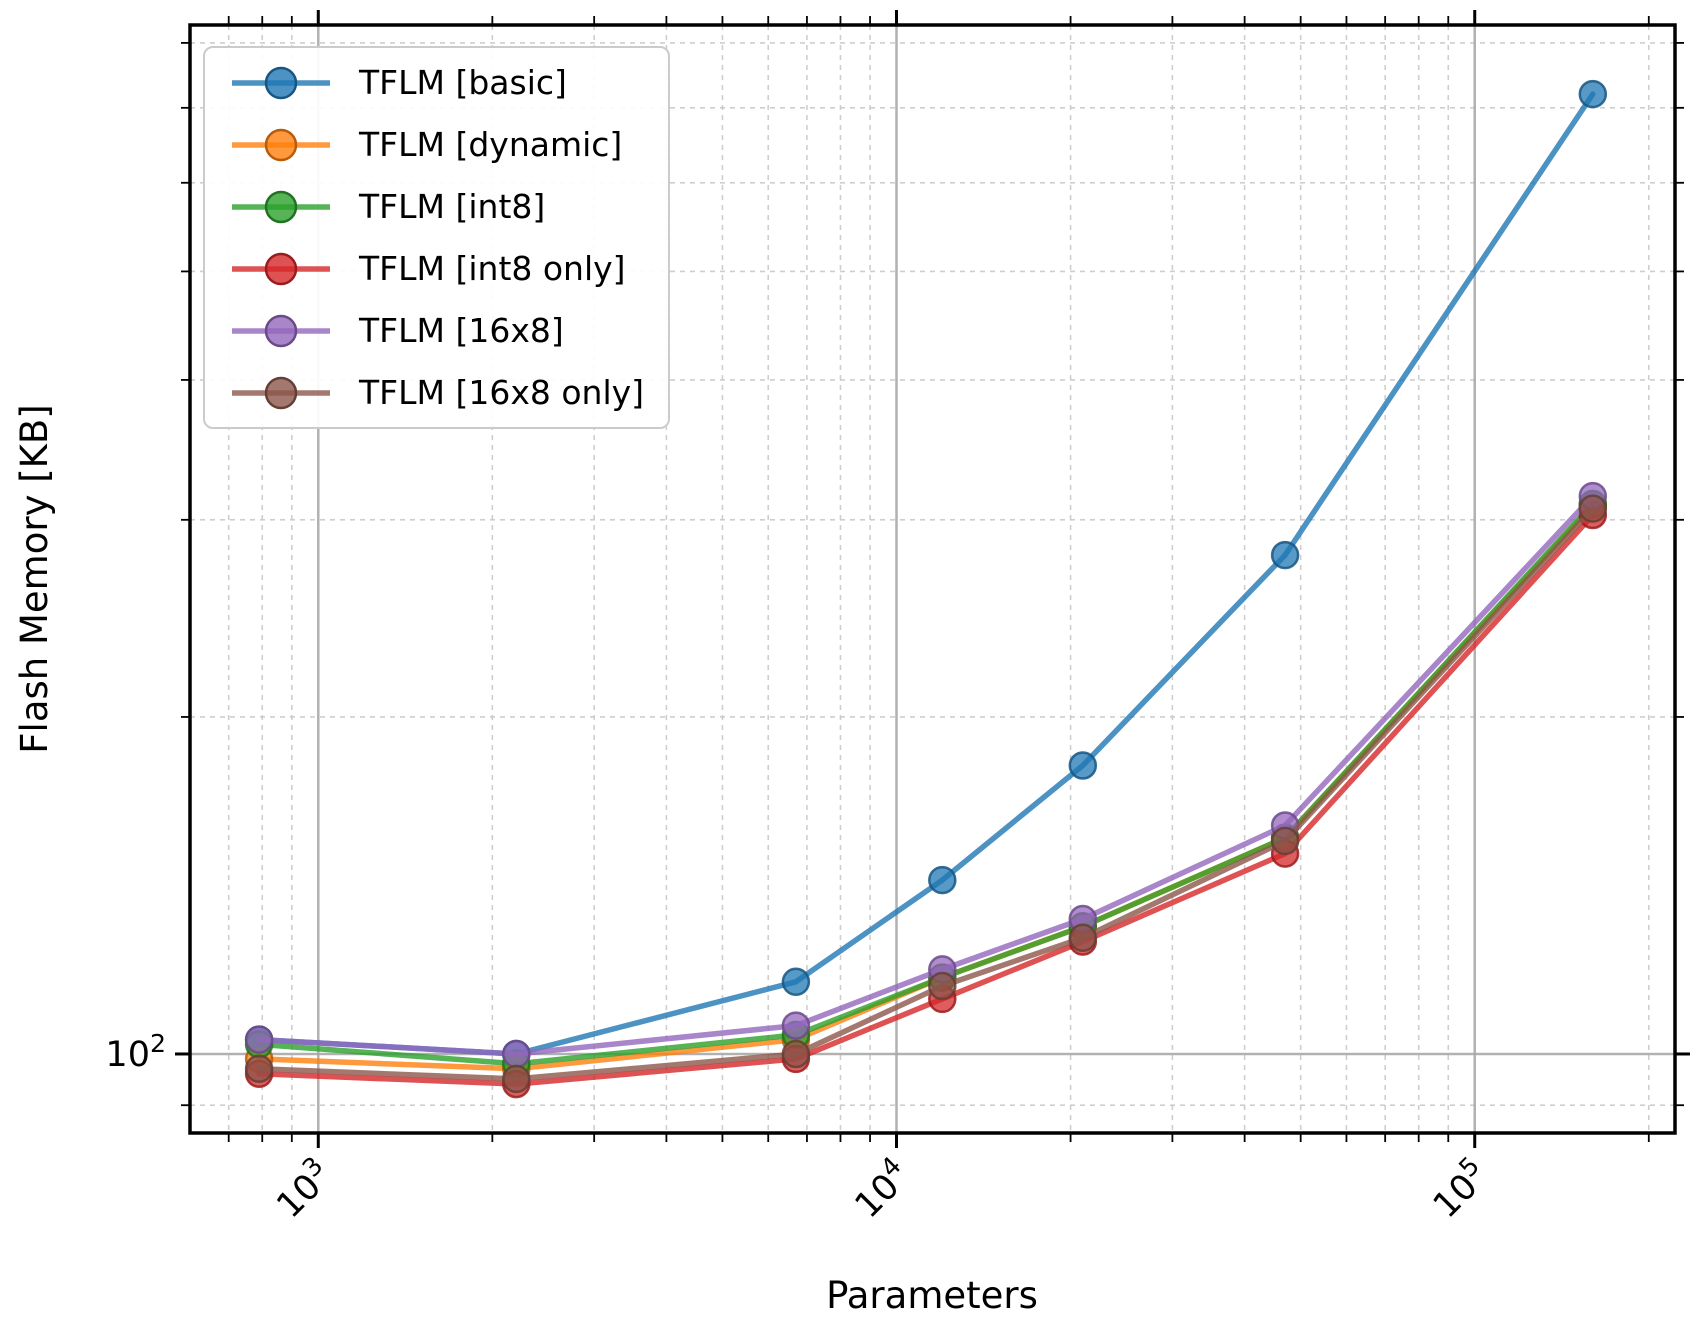 Image resolution: width=1706 pixels, height=1337 pixels. What do you see at coordinates (491, 144) in the screenshot?
I see `legend-item-label: TFLM [dynamic]` at bounding box center [491, 144].